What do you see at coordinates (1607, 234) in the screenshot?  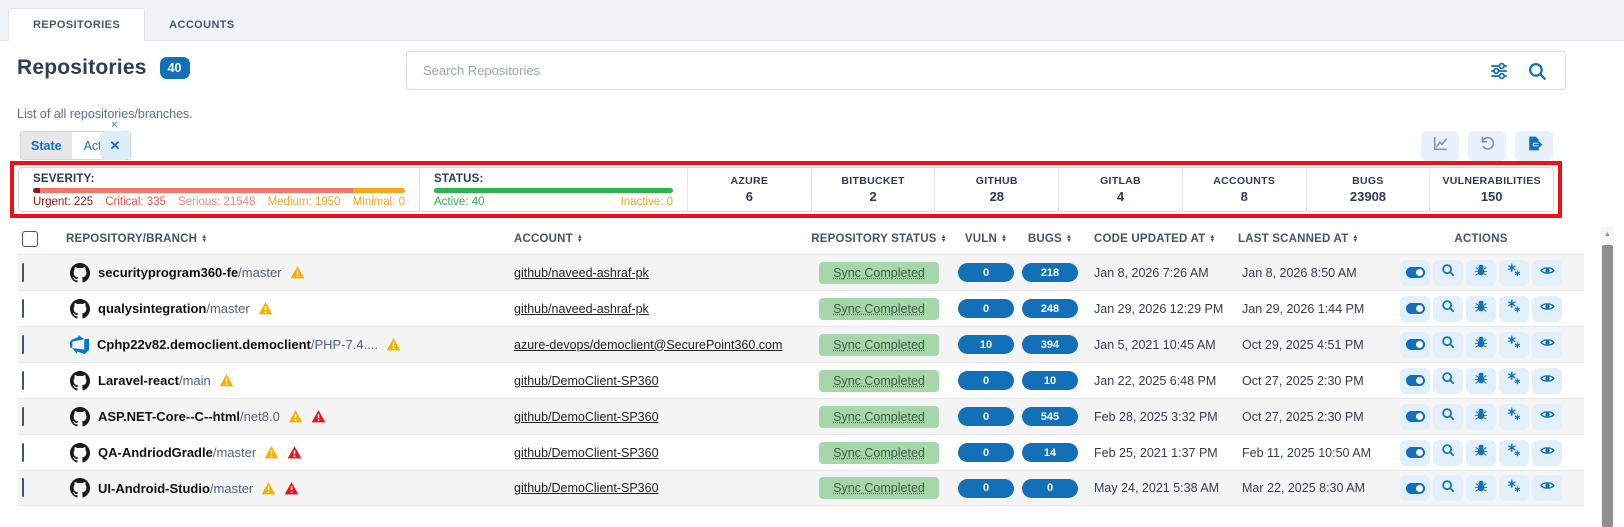 I see `scroll-up-icon: ▲` at bounding box center [1607, 234].